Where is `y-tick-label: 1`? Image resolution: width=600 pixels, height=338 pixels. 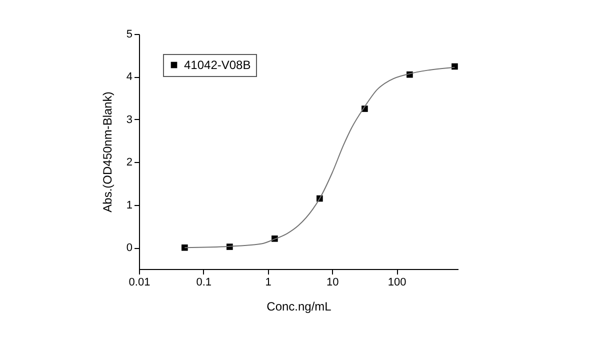
y-tick-label: 1 is located at coordinates (129, 205).